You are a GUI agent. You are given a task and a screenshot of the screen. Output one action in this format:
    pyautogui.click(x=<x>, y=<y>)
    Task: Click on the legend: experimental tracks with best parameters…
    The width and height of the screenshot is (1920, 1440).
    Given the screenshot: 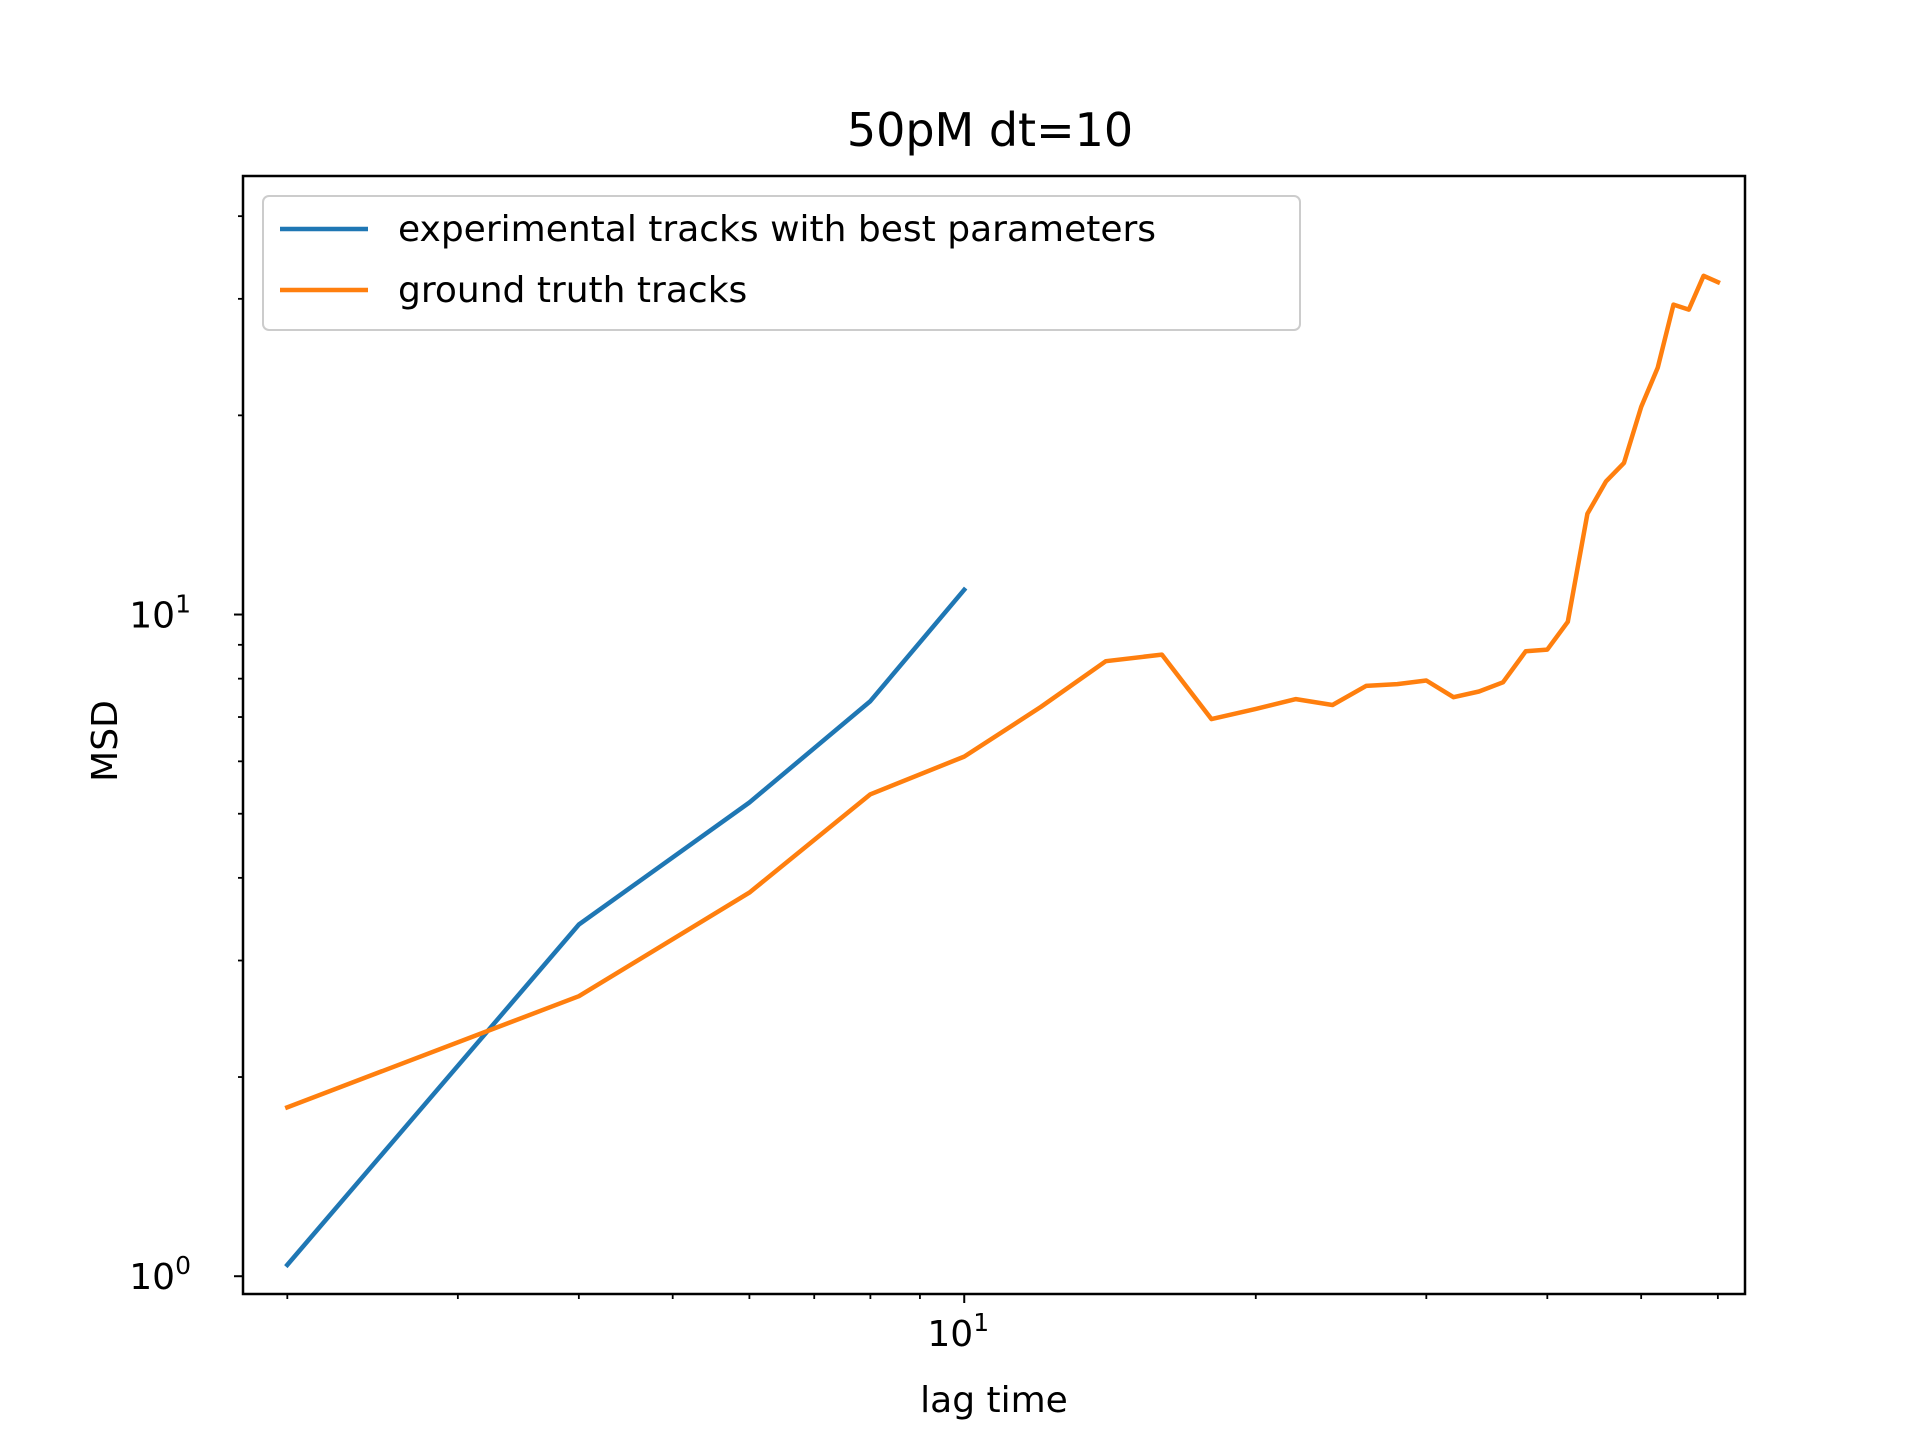 What is the action you would take?
    pyautogui.click(x=781, y=263)
    